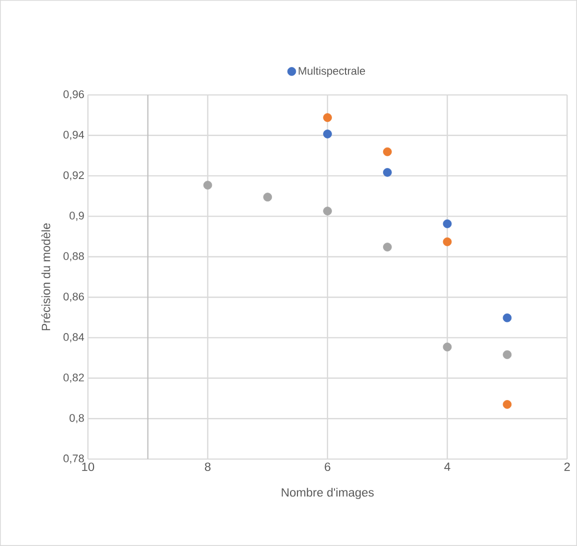  I want to click on y-tick-label: 0,78, so click(73, 459).